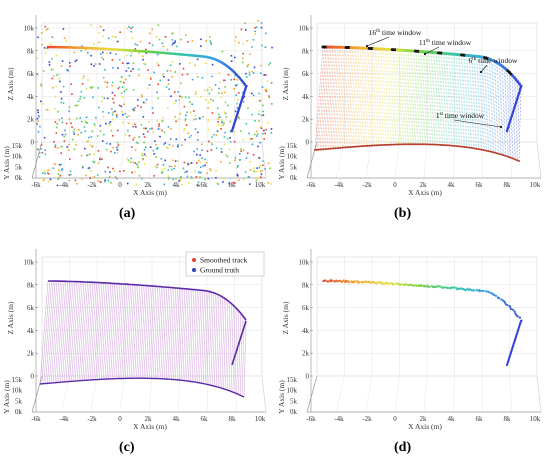 The image size is (550, 466). I want to click on z-tick-label: 2k, so click(31, 120).